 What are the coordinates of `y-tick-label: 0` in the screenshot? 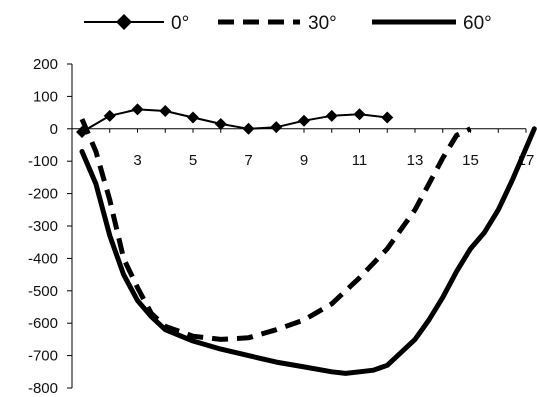 It's located at (54, 129).